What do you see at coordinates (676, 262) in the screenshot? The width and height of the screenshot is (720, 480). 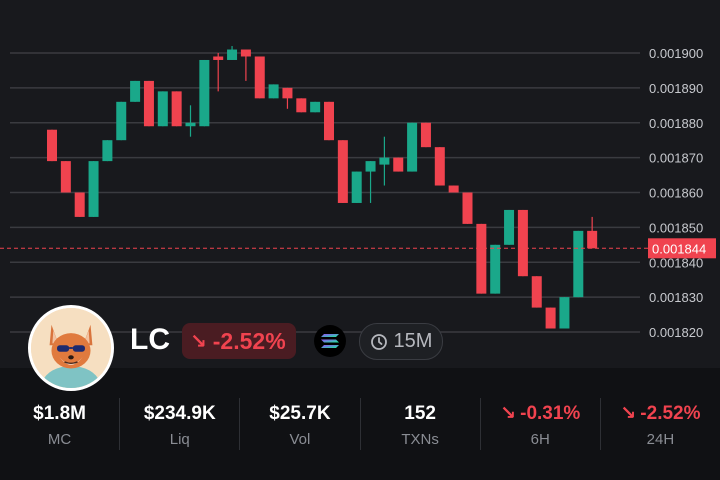 I see `y-tick-label: 0.001840` at bounding box center [676, 262].